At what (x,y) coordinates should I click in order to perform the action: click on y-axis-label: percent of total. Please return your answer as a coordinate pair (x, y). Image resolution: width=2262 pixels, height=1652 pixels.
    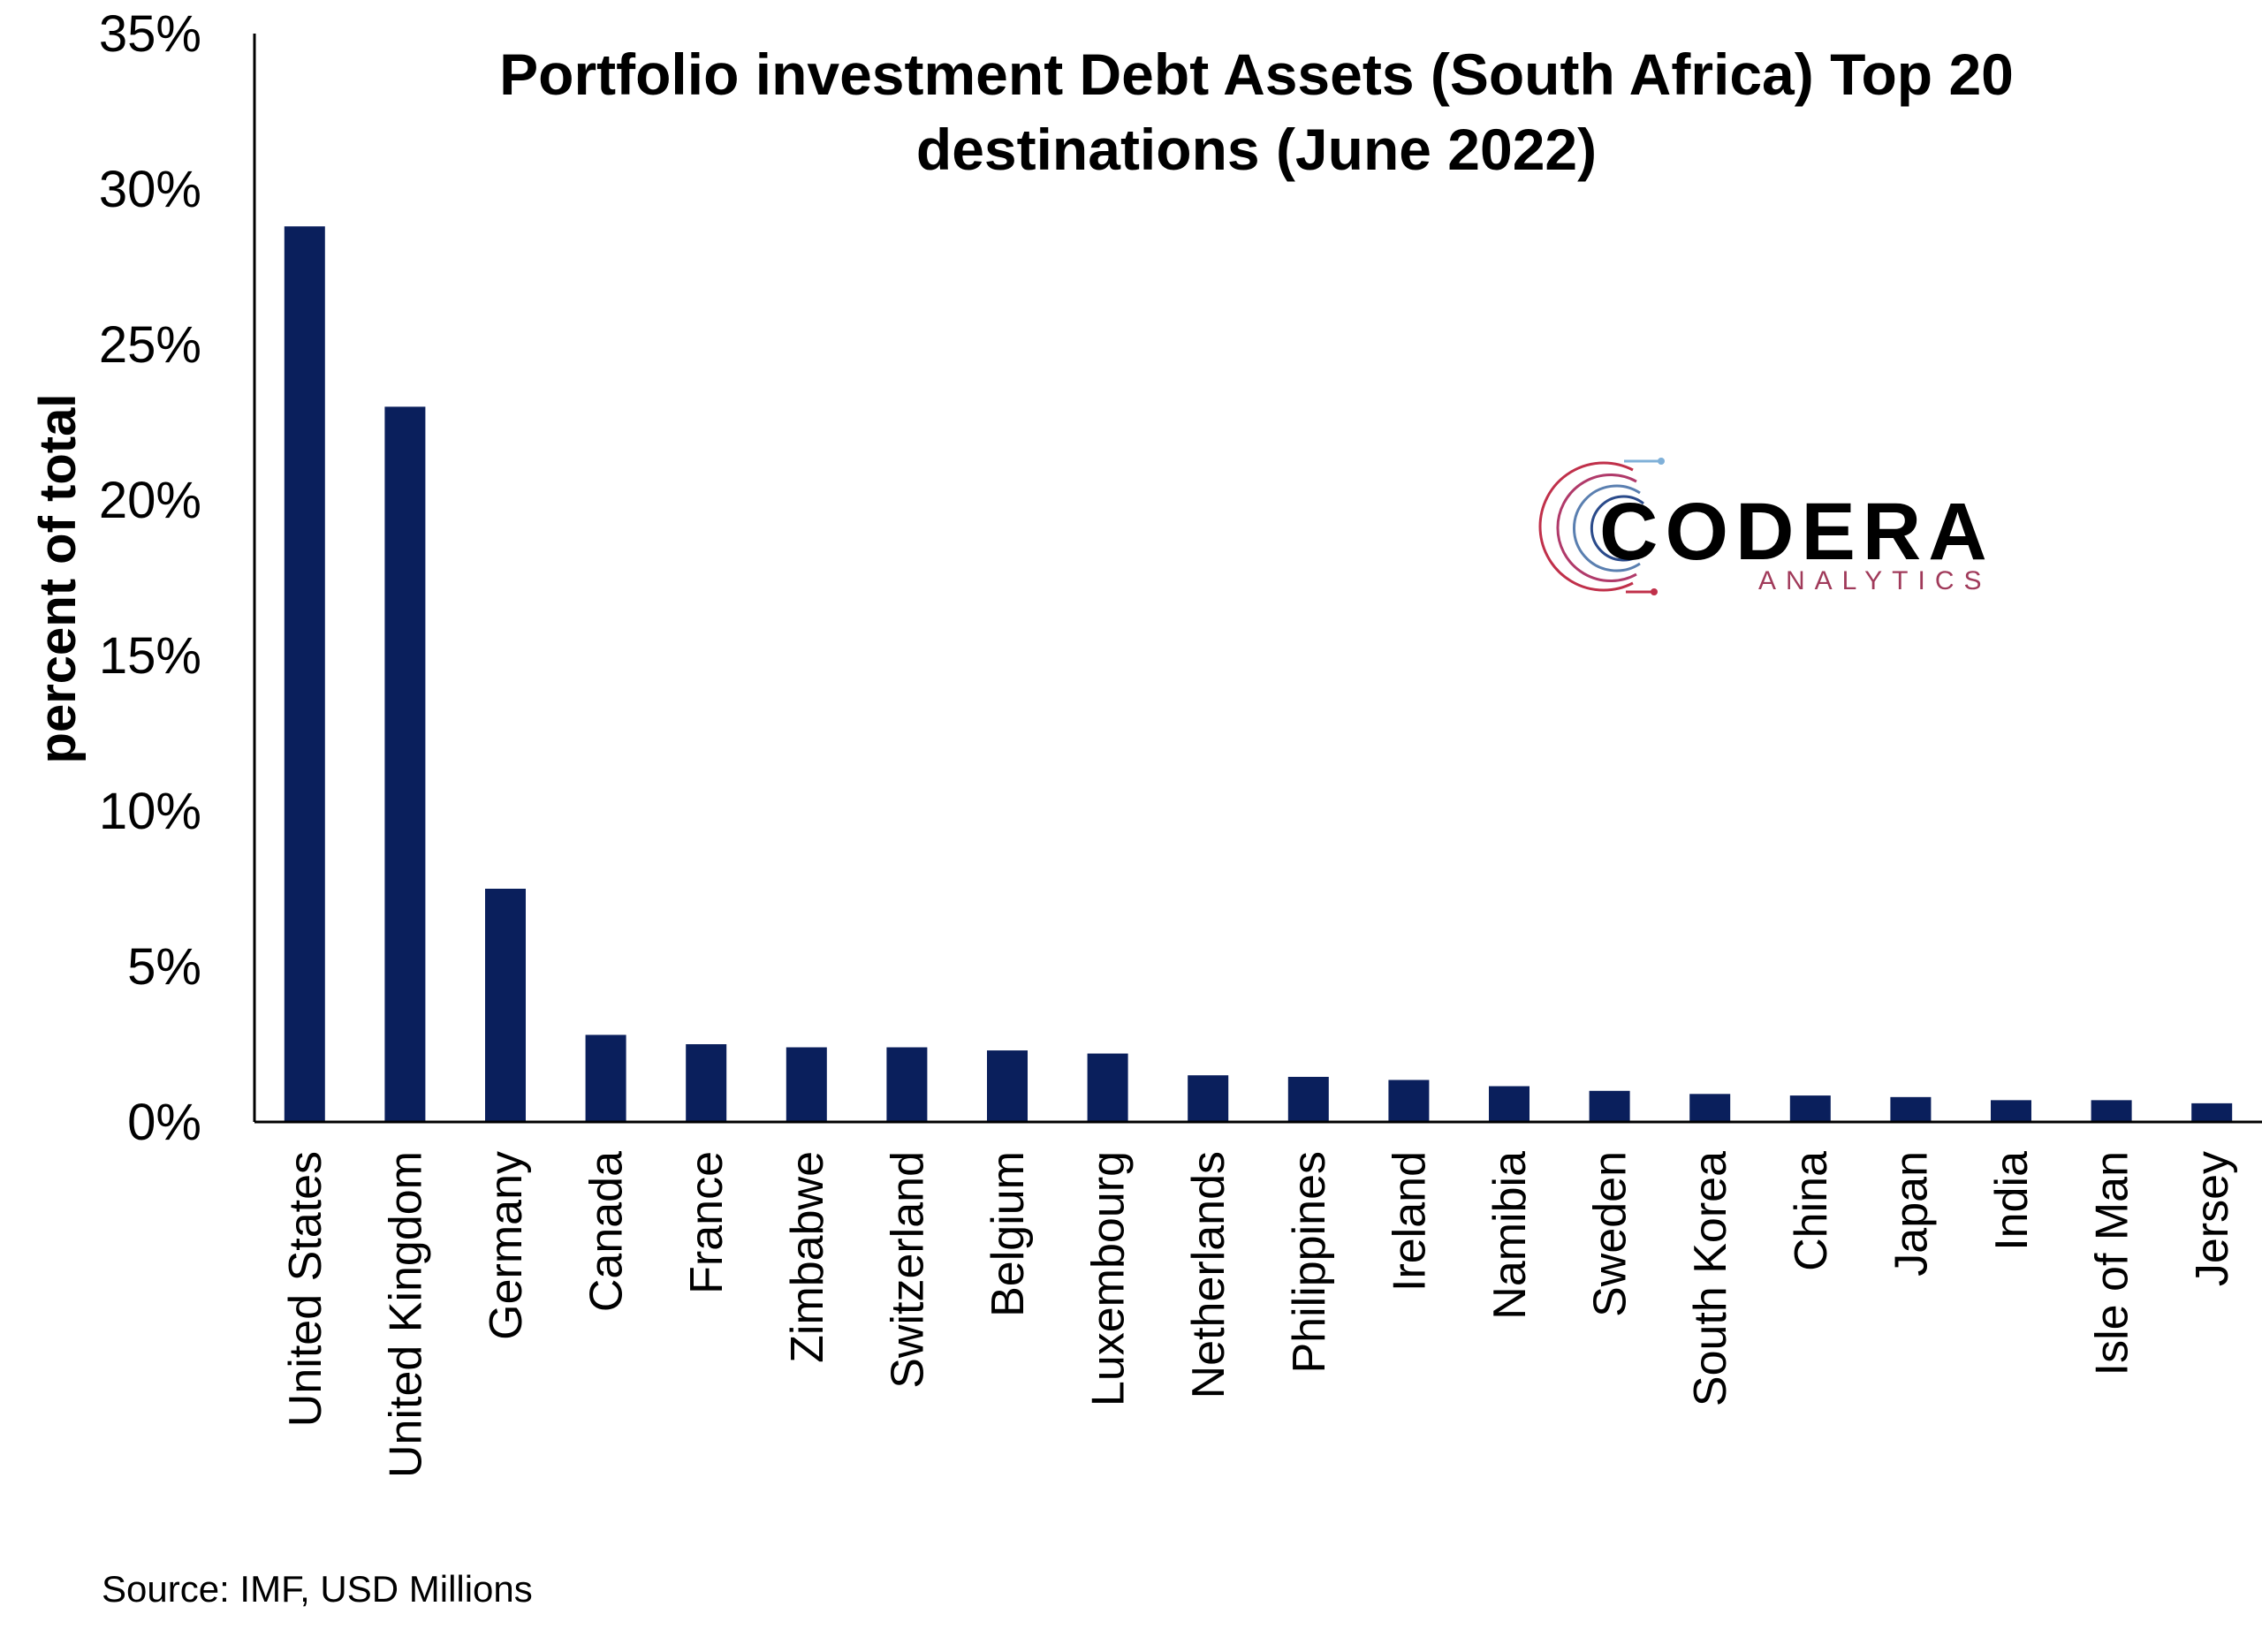
    Looking at the image, I should click on (58, 579).